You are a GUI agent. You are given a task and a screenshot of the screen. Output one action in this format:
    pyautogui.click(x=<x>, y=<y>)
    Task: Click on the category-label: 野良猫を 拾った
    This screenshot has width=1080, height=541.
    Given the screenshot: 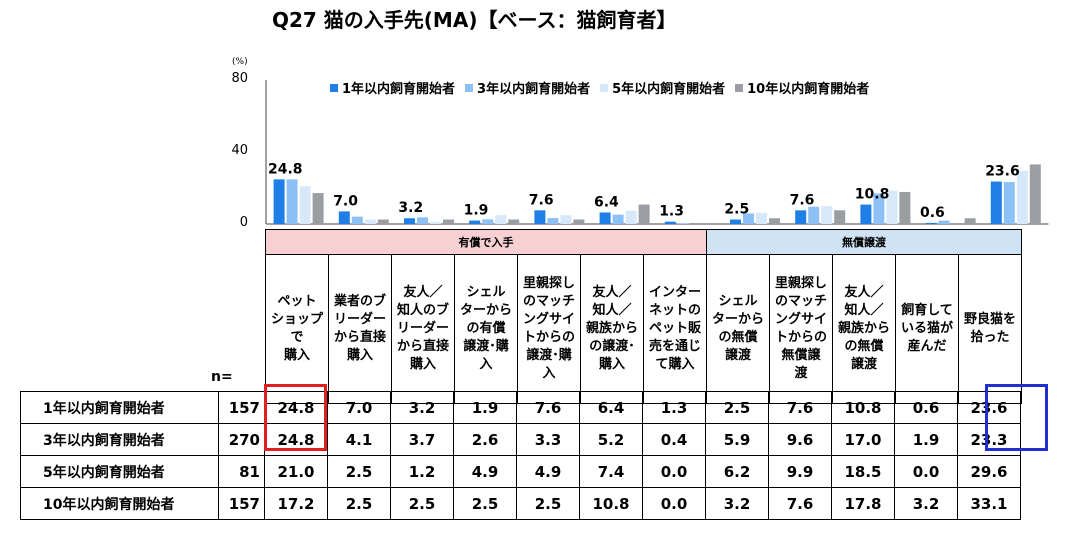 What is the action you would take?
    pyautogui.click(x=990, y=329)
    